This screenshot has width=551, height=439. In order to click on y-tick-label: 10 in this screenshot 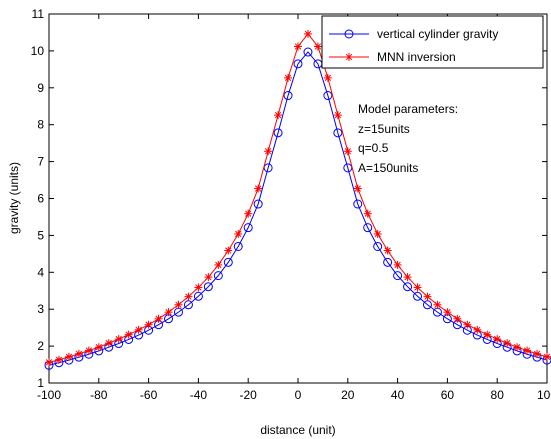, I will do `click(38, 51)`.